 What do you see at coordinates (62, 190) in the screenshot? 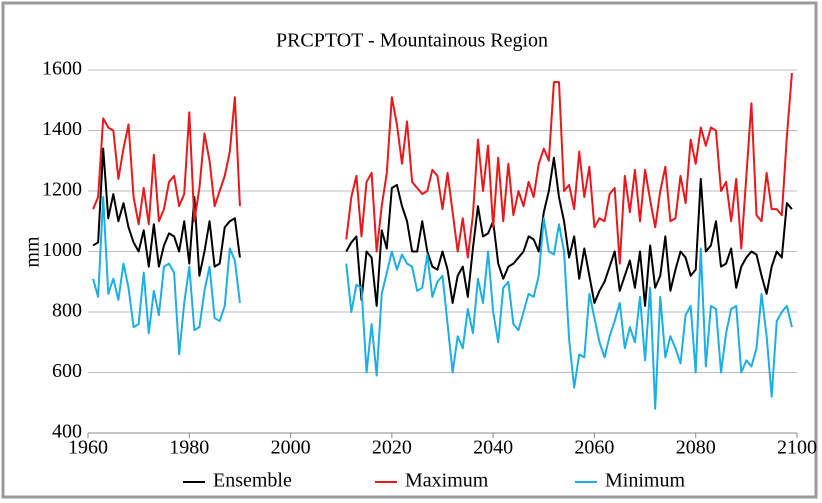
I see `y-tick-label: 1200` at bounding box center [62, 190].